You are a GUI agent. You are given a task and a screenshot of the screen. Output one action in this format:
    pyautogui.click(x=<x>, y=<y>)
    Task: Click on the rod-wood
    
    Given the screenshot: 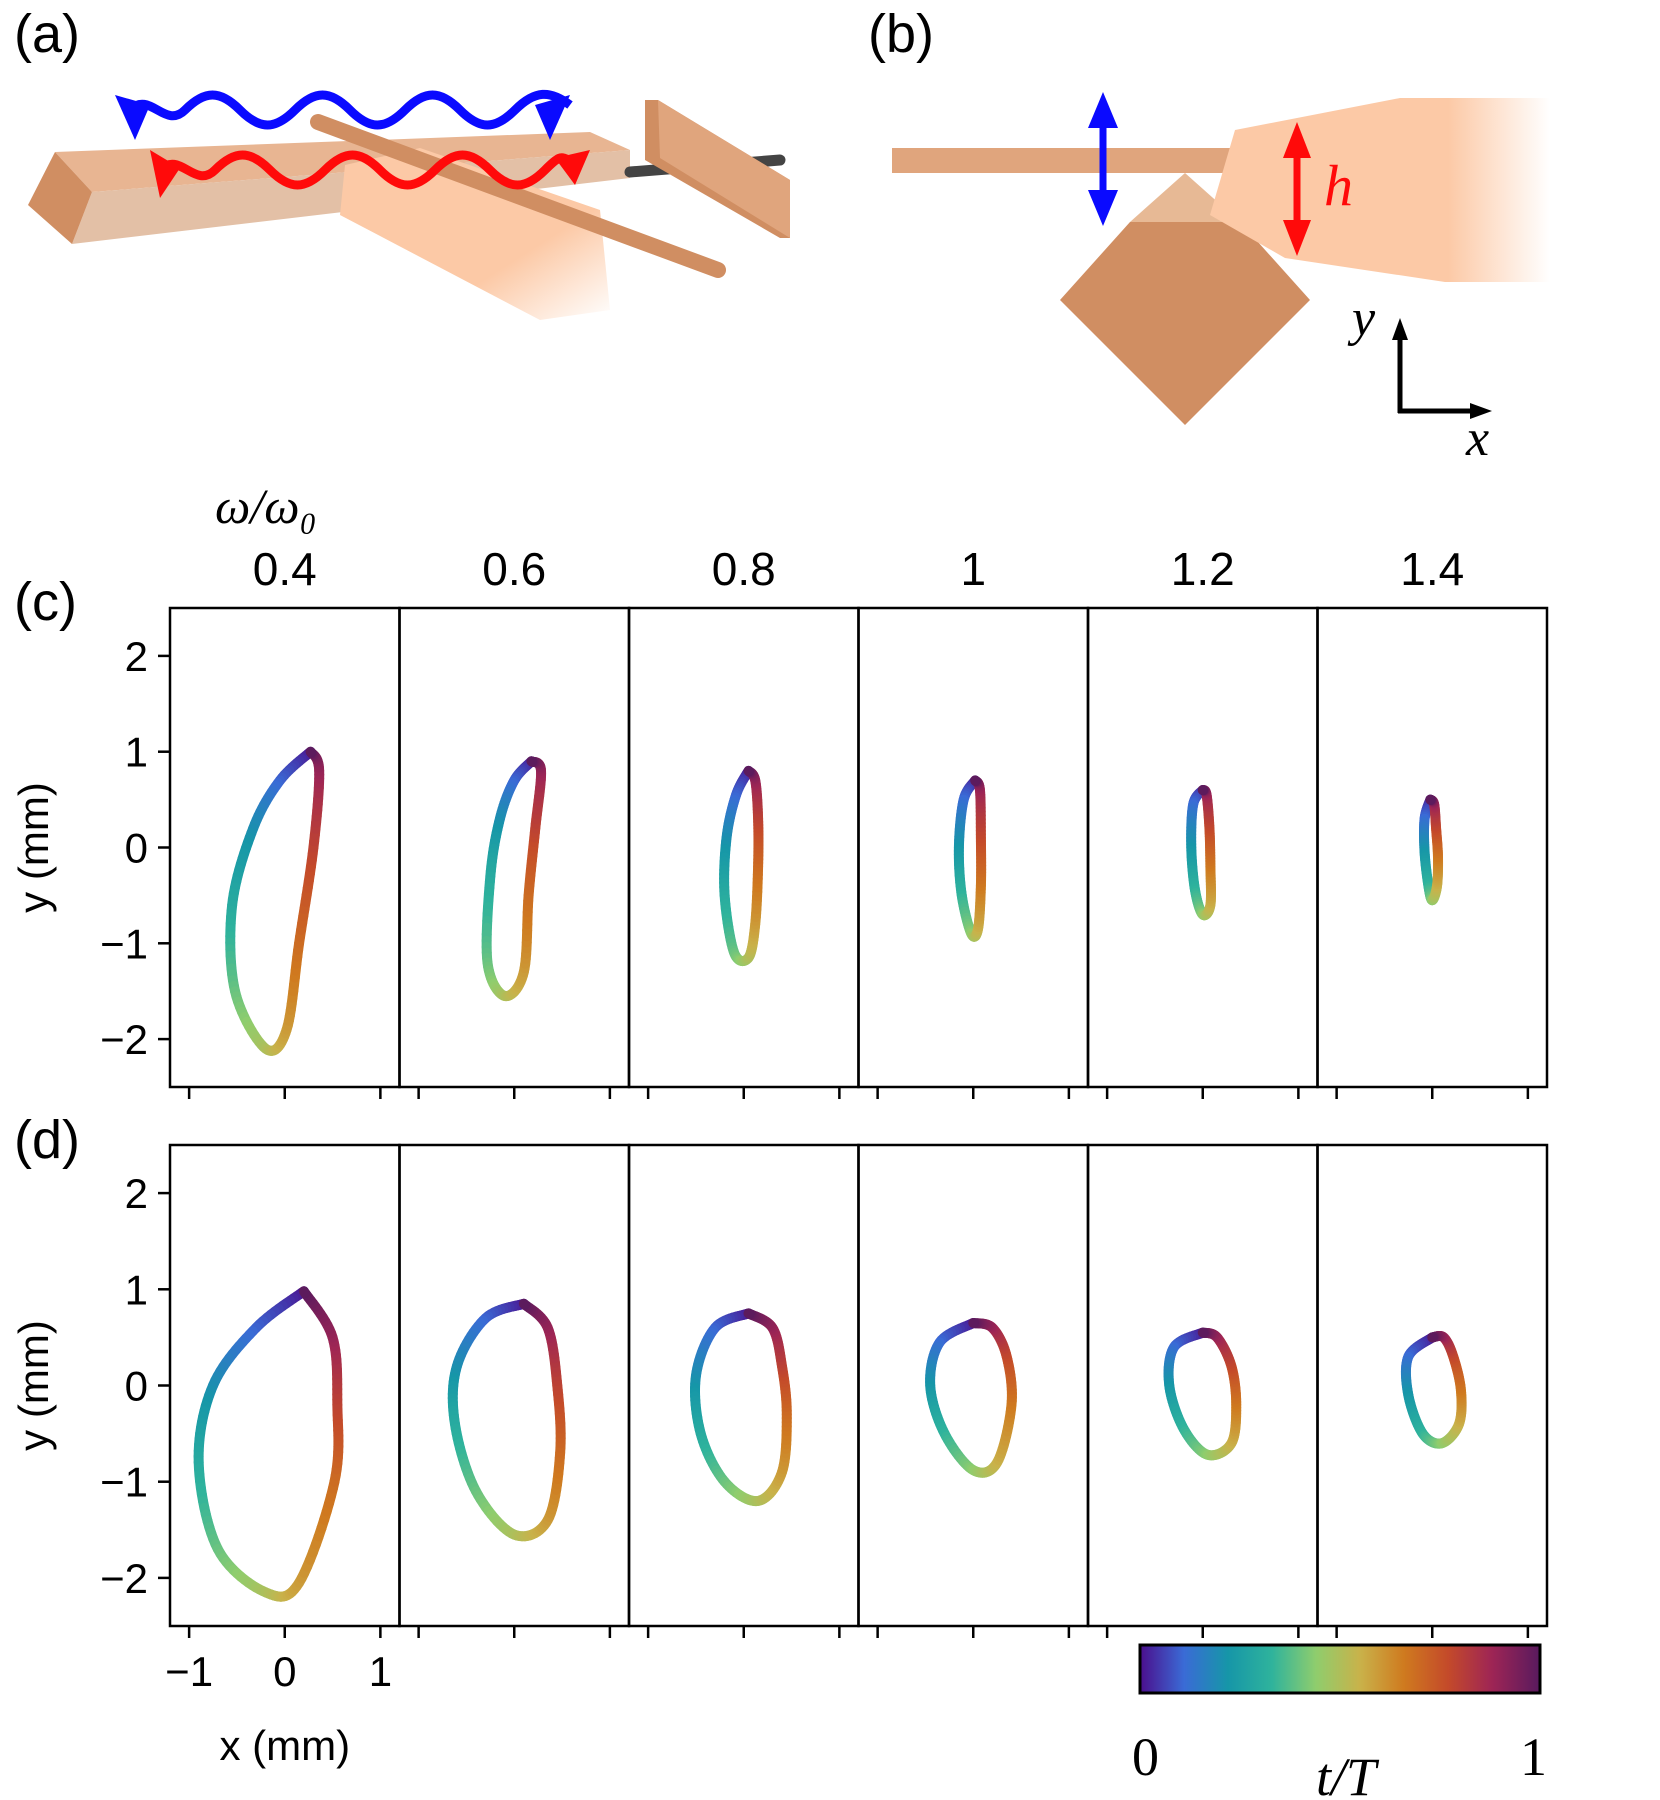 What is the action you would take?
    pyautogui.click(x=518, y=196)
    